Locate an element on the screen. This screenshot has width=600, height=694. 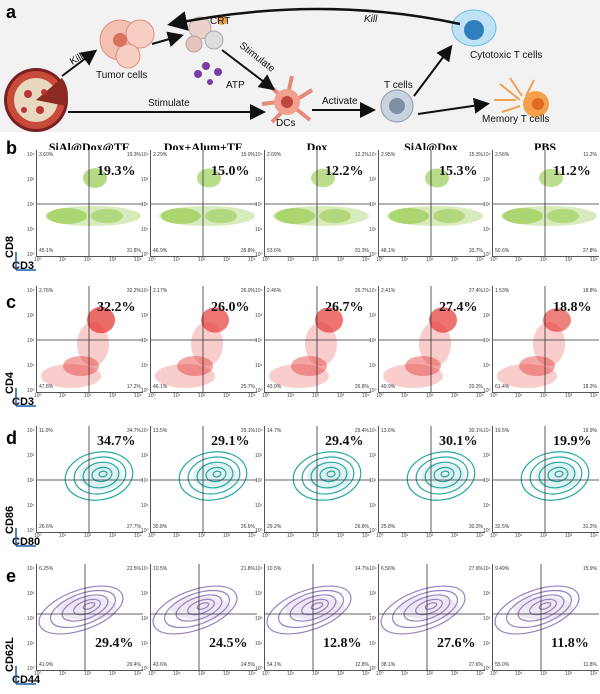
quadrant-bl-value: 29.2% is located at coordinates (274, 527).